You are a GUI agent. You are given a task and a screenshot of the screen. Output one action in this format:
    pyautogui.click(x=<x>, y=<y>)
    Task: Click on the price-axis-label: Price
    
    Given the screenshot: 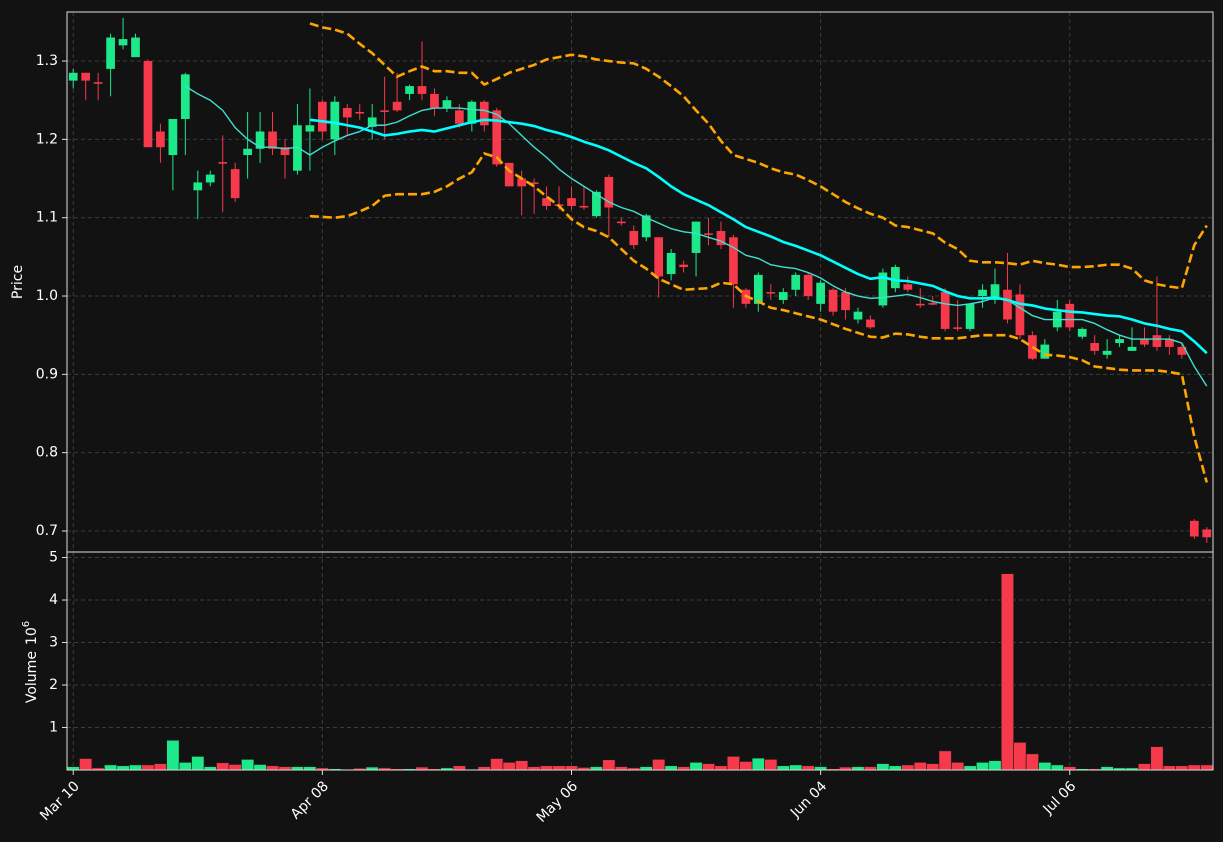 What is the action you would take?
    pyautogui.click(x=18, y=282)
    